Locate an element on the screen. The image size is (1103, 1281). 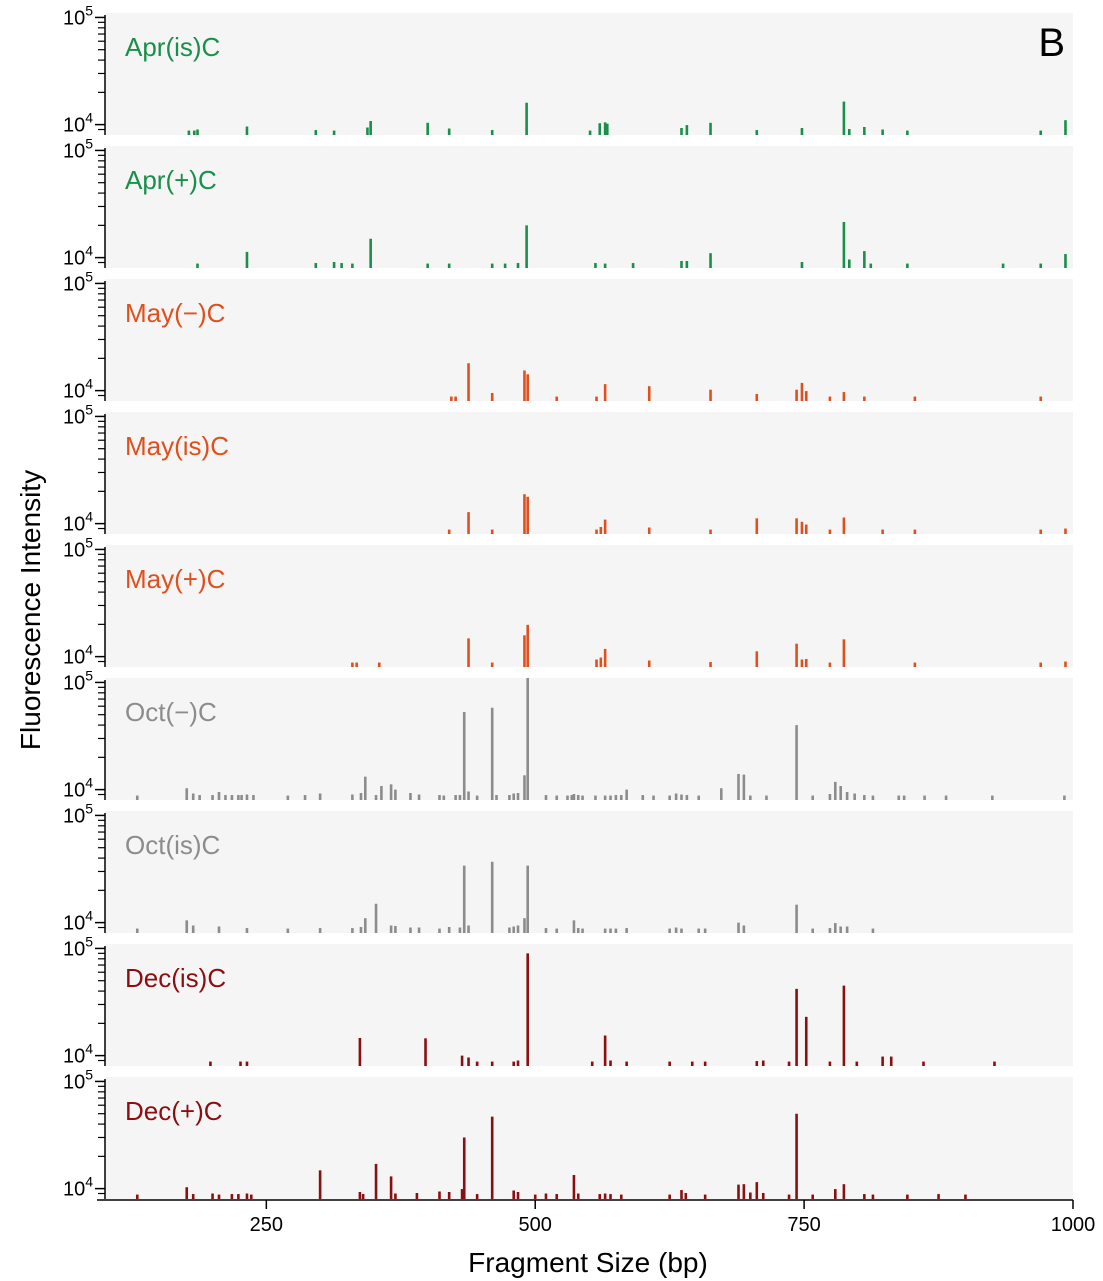
x-tick-label: 750 is located at coordinates (803, 1225).